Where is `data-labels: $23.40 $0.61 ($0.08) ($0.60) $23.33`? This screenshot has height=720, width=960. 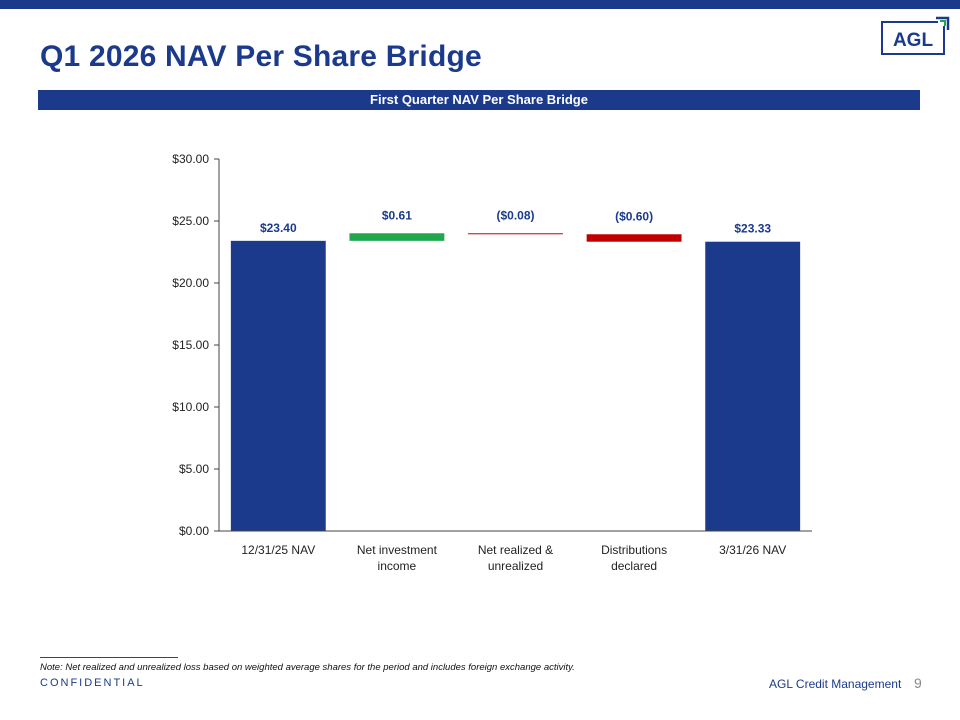 data-labels: $23.40 $0.61 ($0.08) ($0.60) $23.33 is located at coordinates (515, 221).